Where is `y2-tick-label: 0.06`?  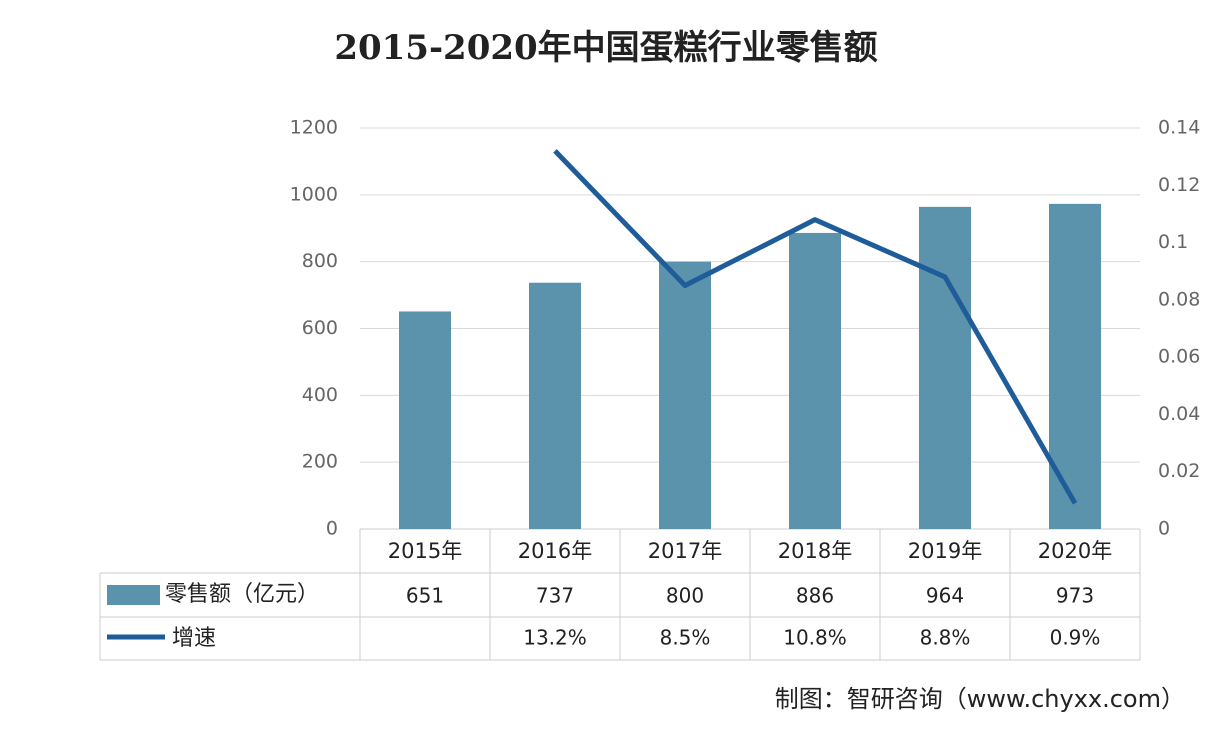
y2-tick-label: 0.06 is located at coordinates (1179, 357).